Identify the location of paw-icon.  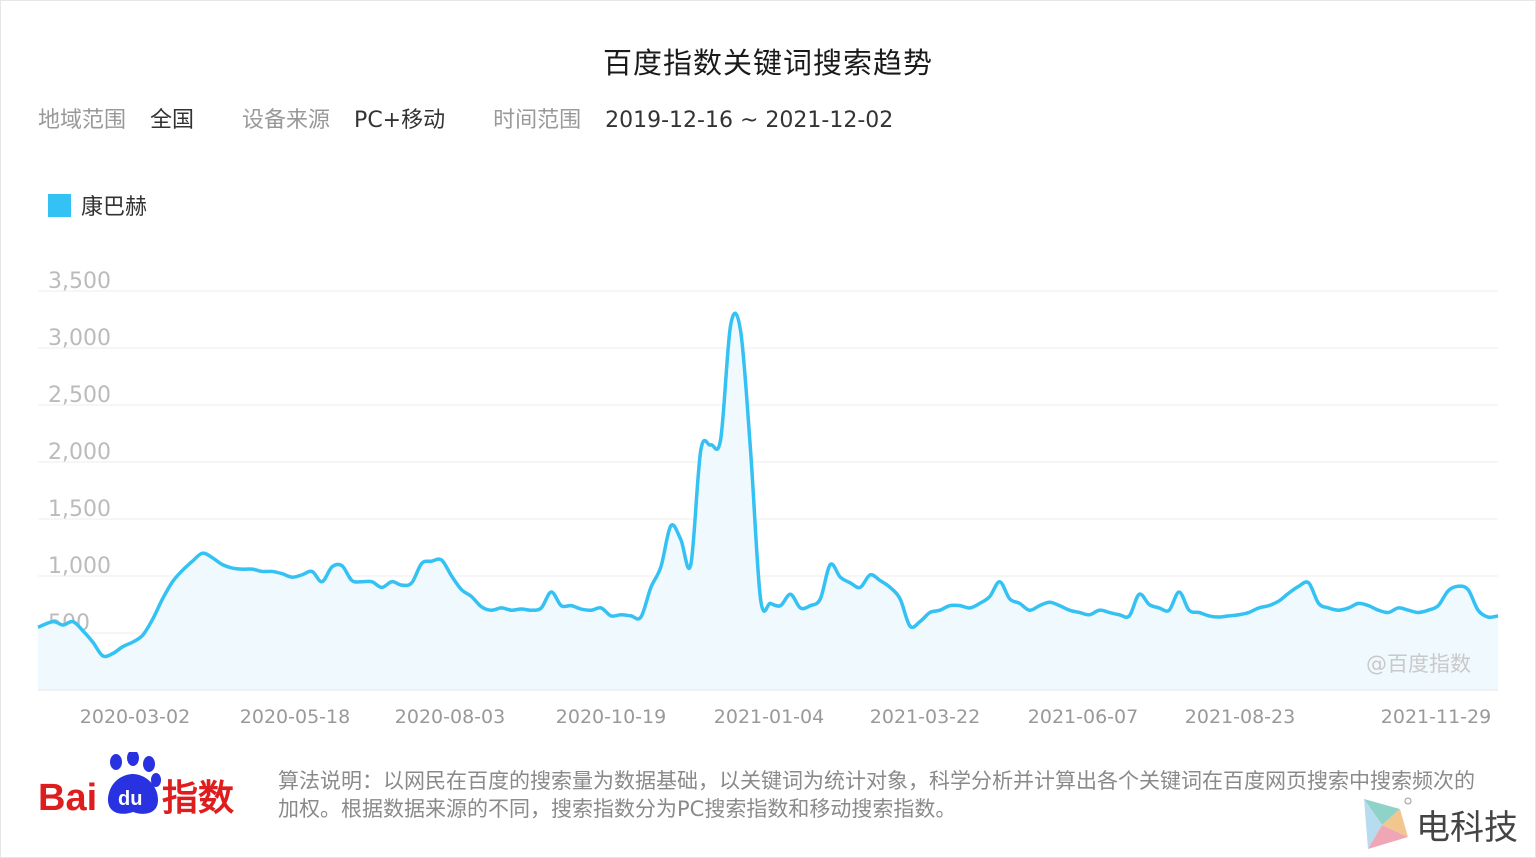
(134, 782).